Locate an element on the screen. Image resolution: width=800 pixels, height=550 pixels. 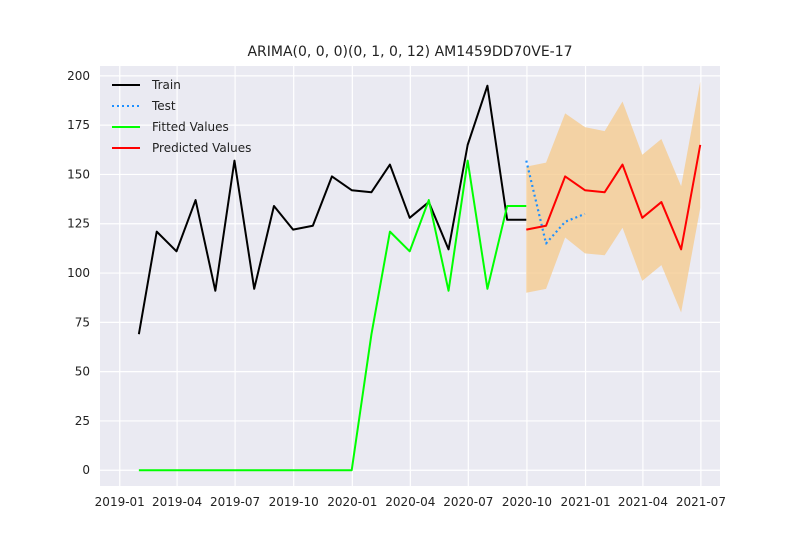
x-tick-label: 2021-04 is located at coordinates (643, 502).